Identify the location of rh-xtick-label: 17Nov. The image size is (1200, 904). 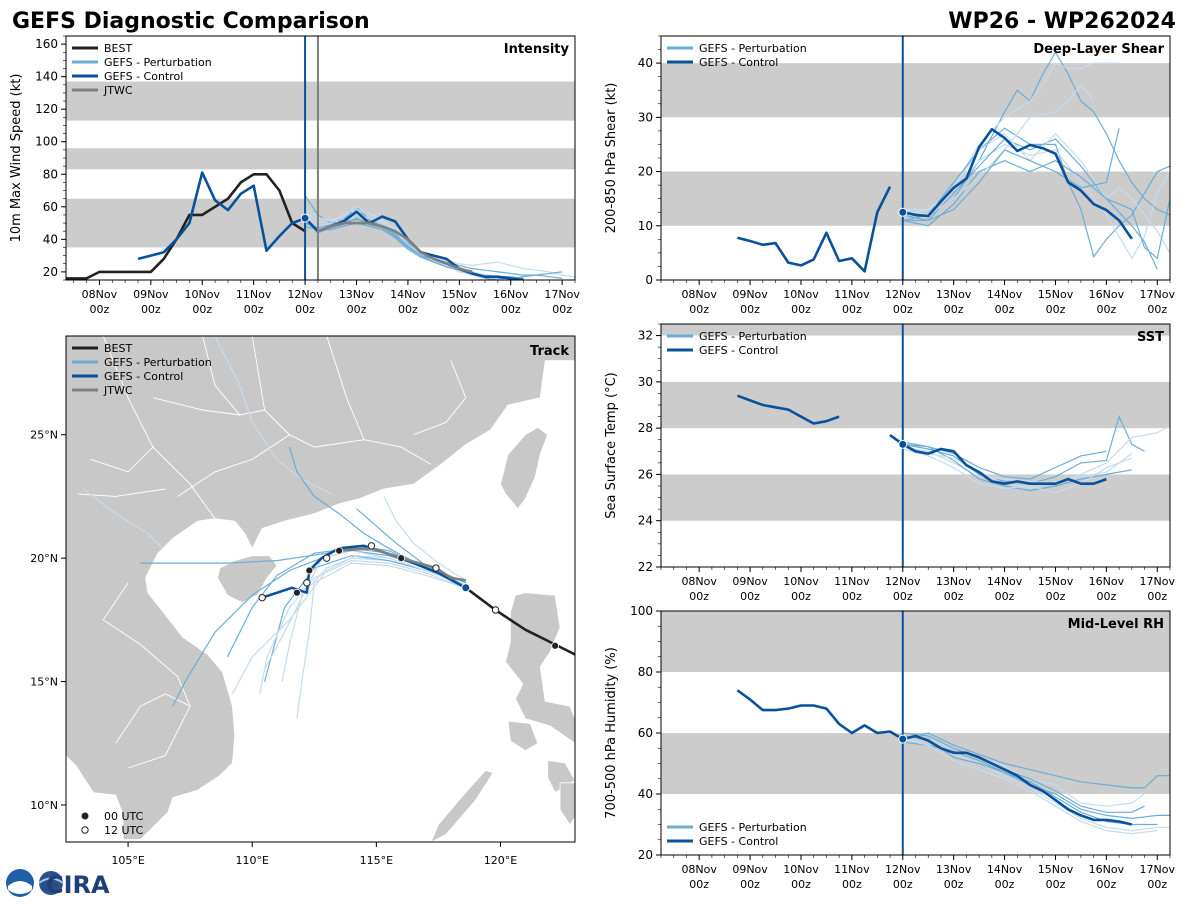
(1158, 869).